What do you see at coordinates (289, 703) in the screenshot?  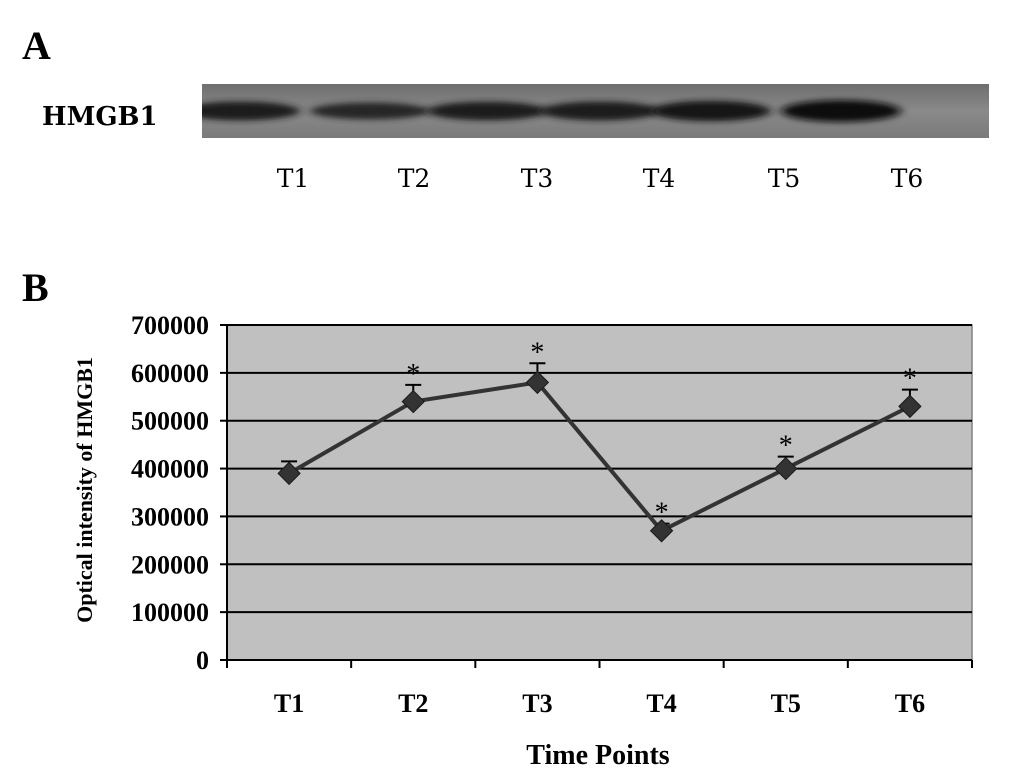 I see `x-tick-label: T1` at bounding box center [289, 703].